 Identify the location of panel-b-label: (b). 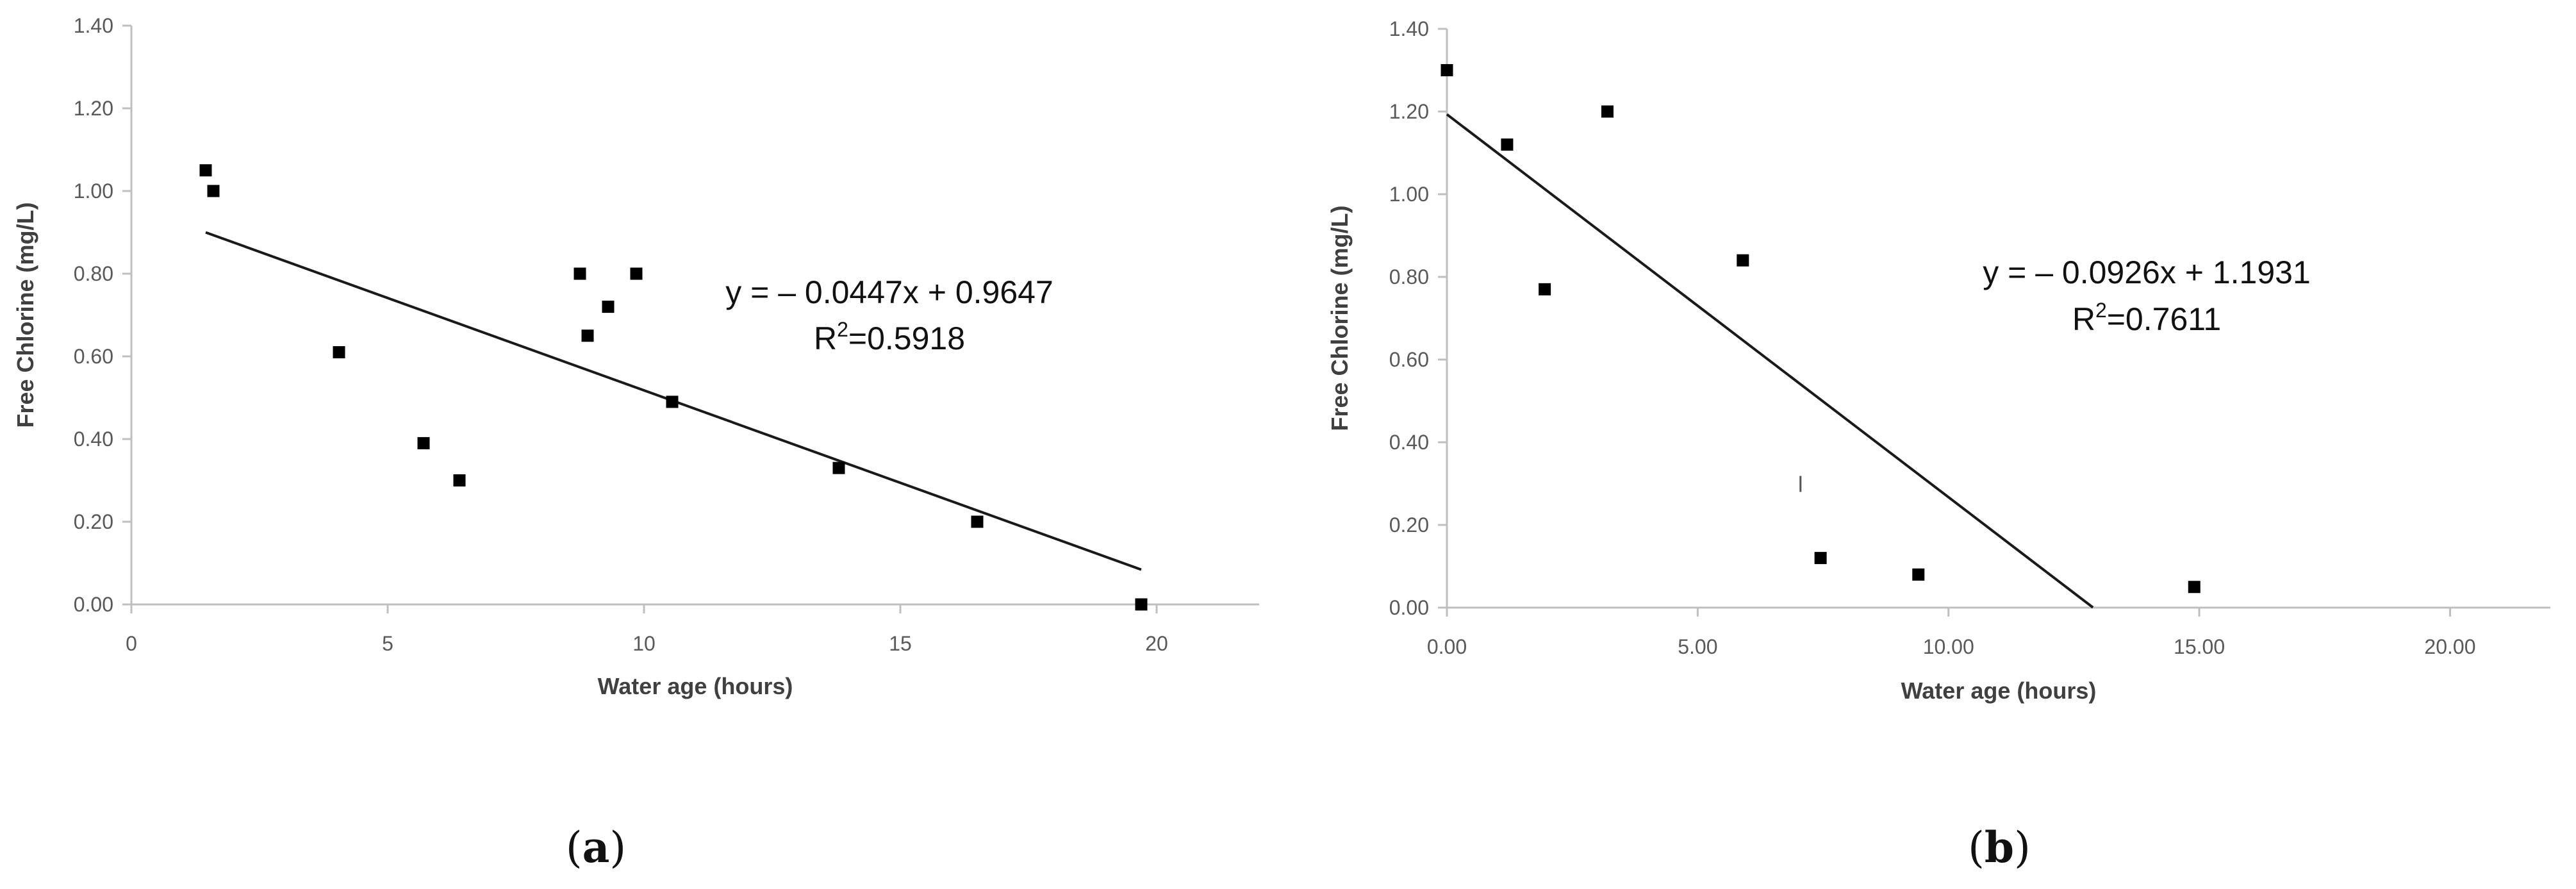
(1999, 847).